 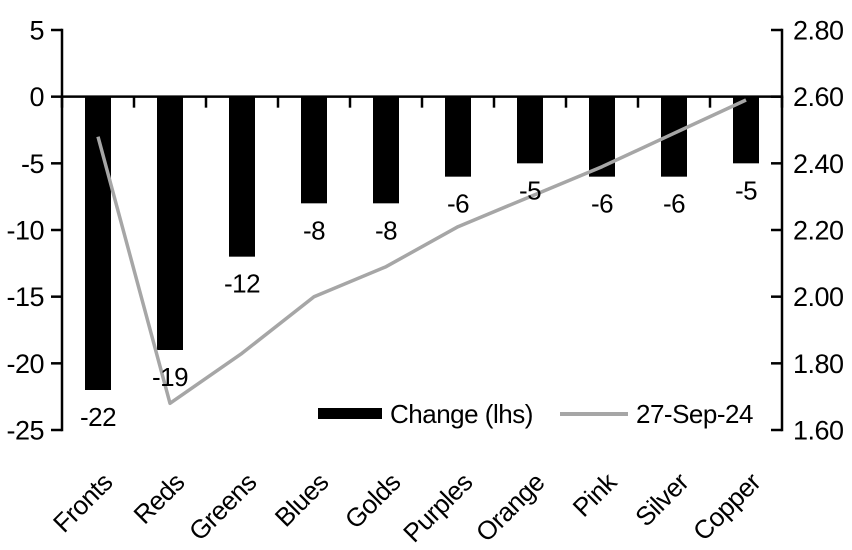 What do you see at coordinates (674, 204) in the screenshot?
I see `bar-label-silver: -6` at bounding box center [674, 204].